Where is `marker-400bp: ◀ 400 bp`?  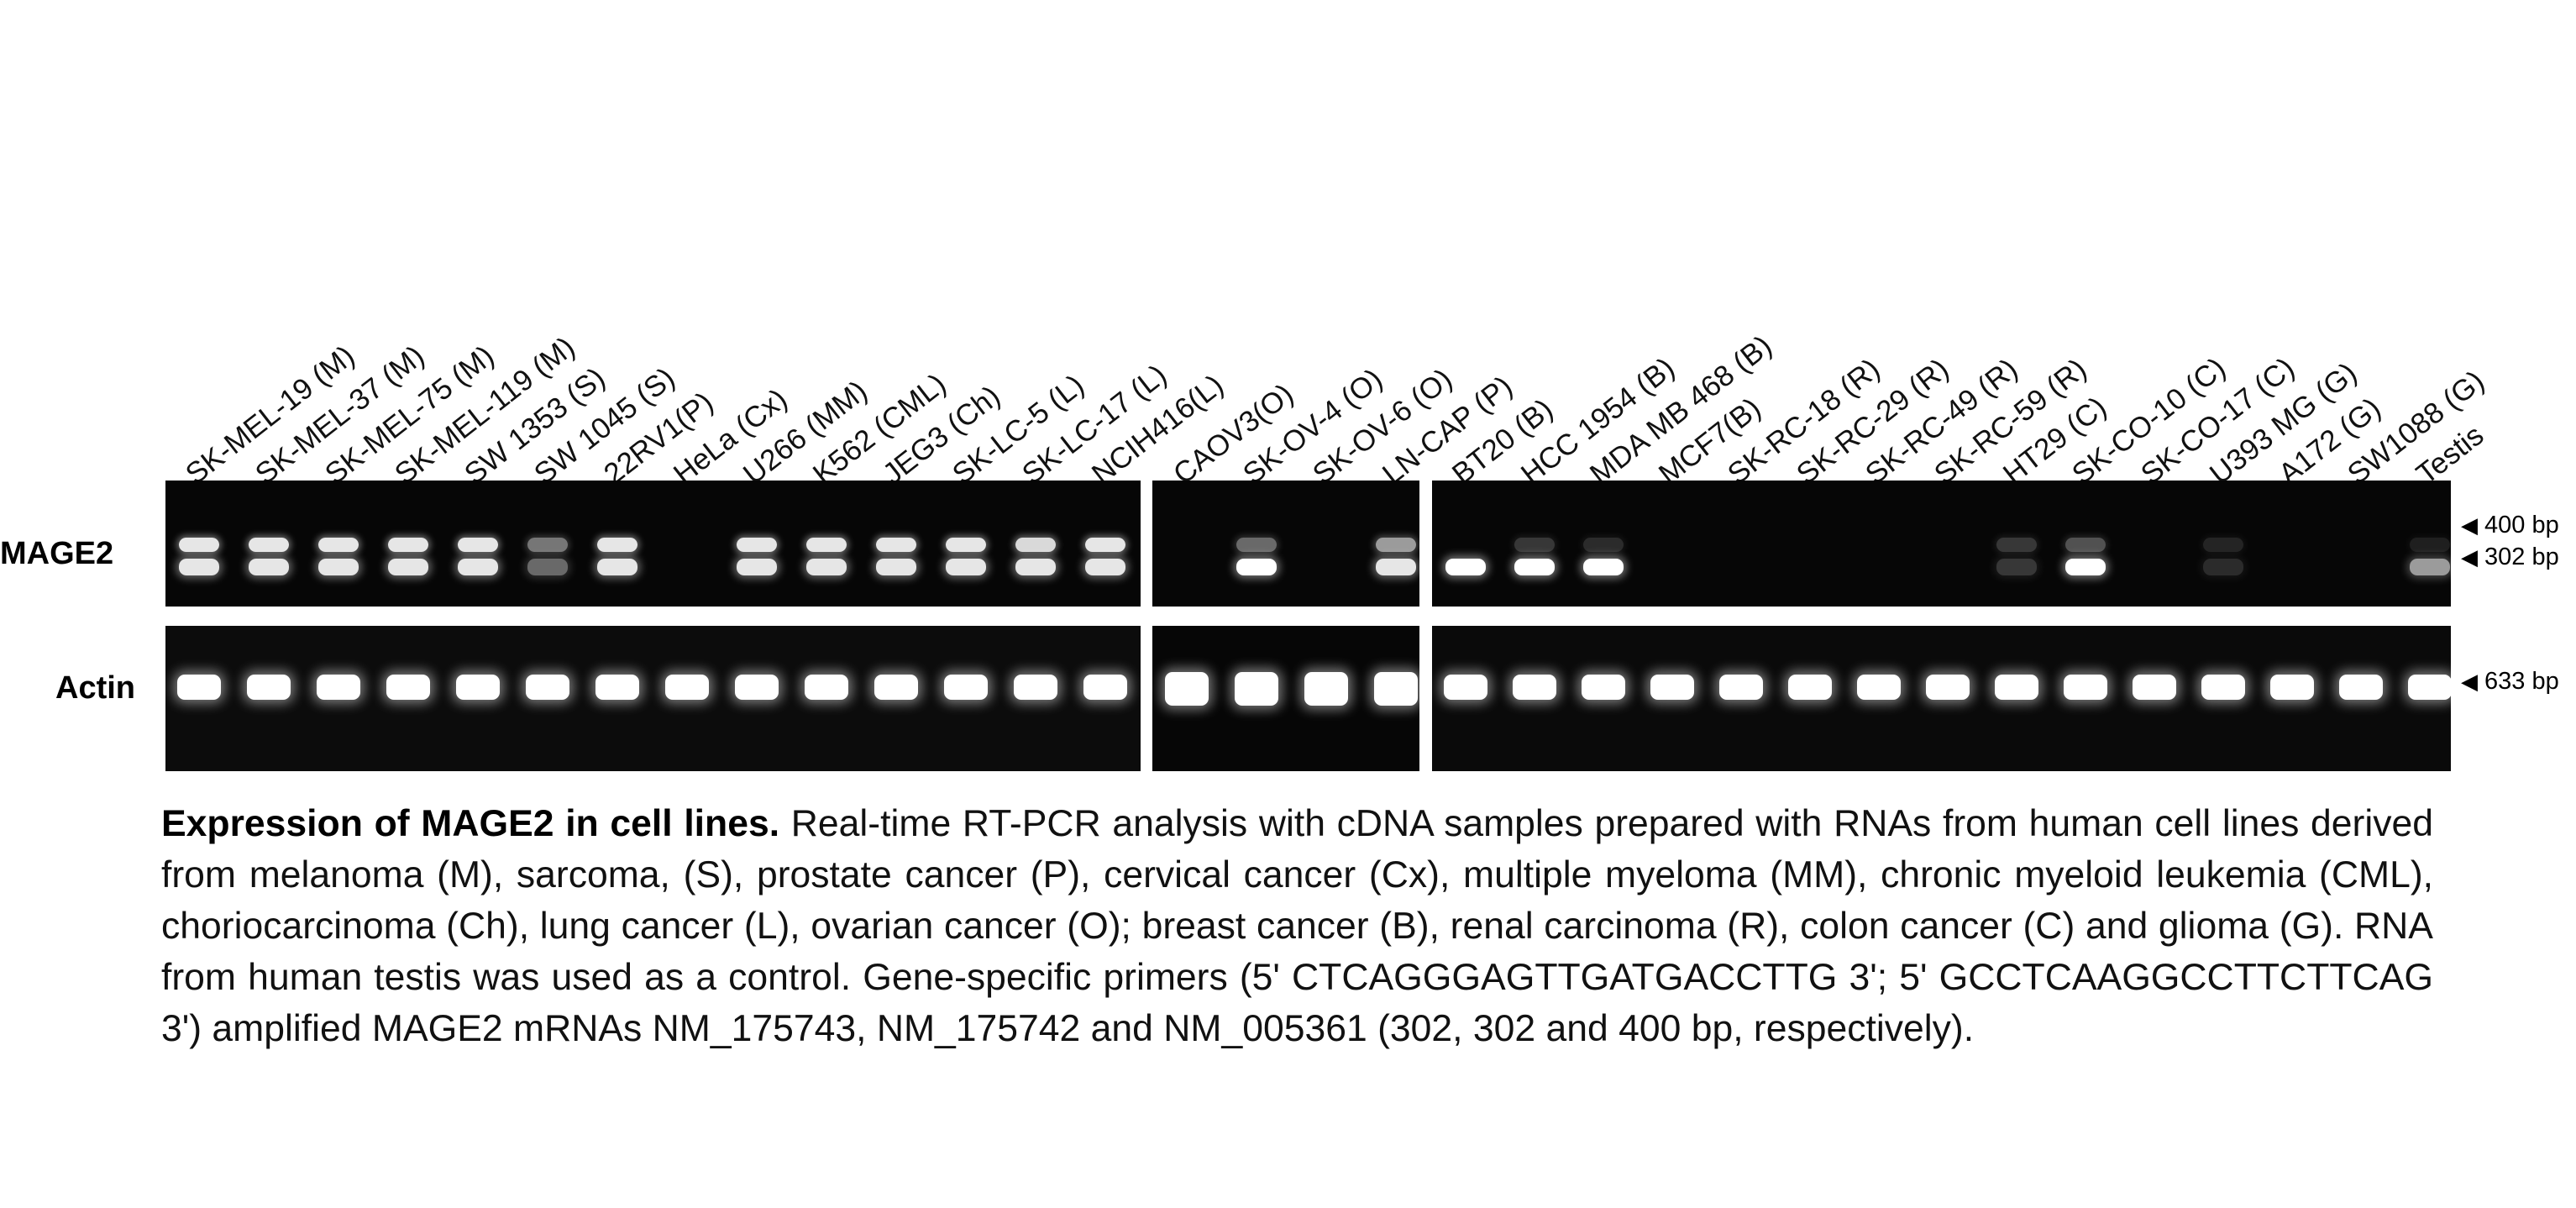
marker-400bp: ◀ 400 bp is located at coordinates (2510, 525).